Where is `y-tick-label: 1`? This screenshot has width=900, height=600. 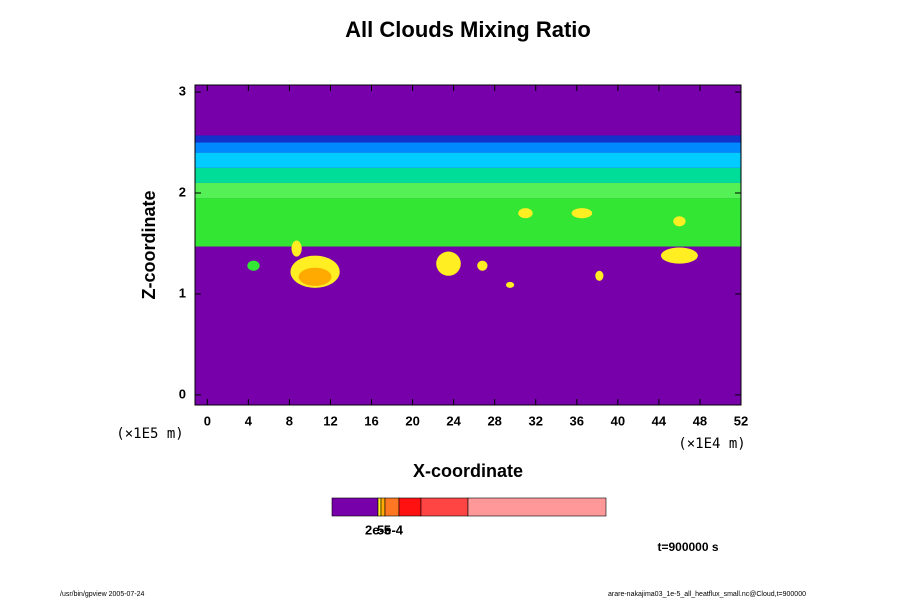
y-tick-label: 1 is located at coordinates (182, 292).